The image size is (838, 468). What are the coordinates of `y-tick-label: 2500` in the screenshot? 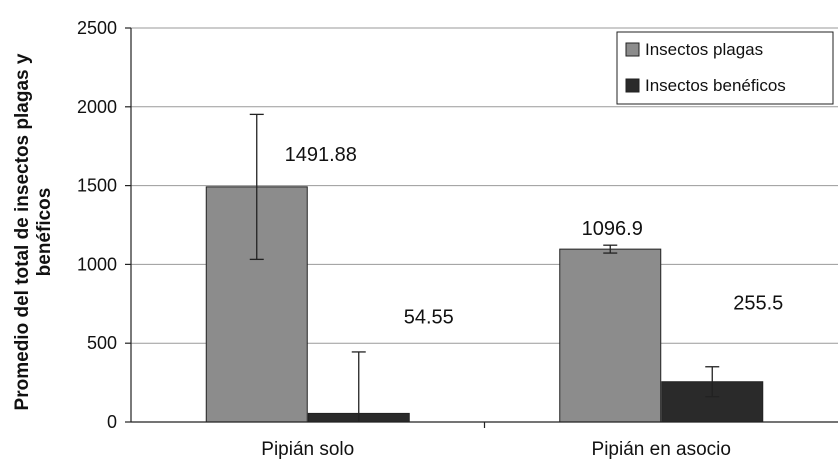 It's located at (97, 28).